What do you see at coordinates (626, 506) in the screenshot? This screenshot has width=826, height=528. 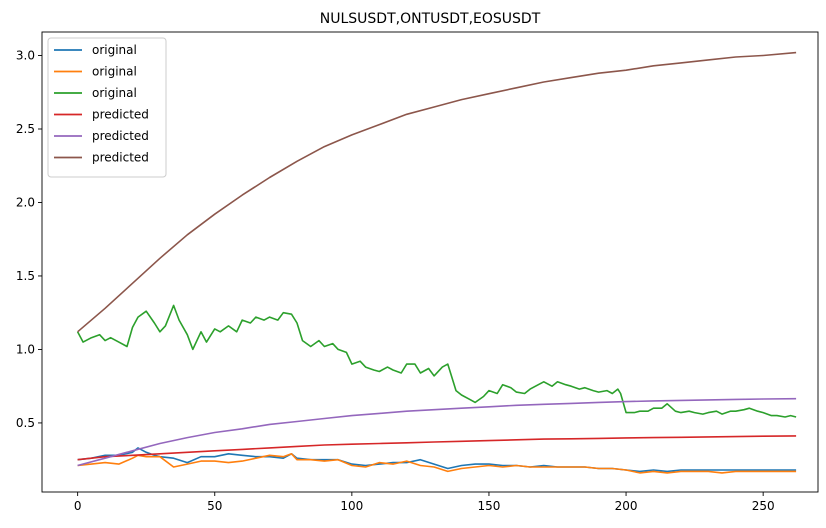 I see `x-tick-label: 200` at bounding box center [626, 506].